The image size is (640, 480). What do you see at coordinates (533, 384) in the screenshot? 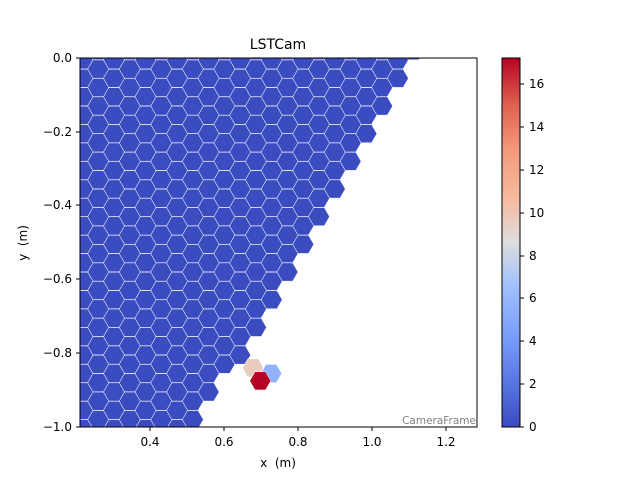
I see `colorbar-tick-label: 2` at bounding box center [533, 384].